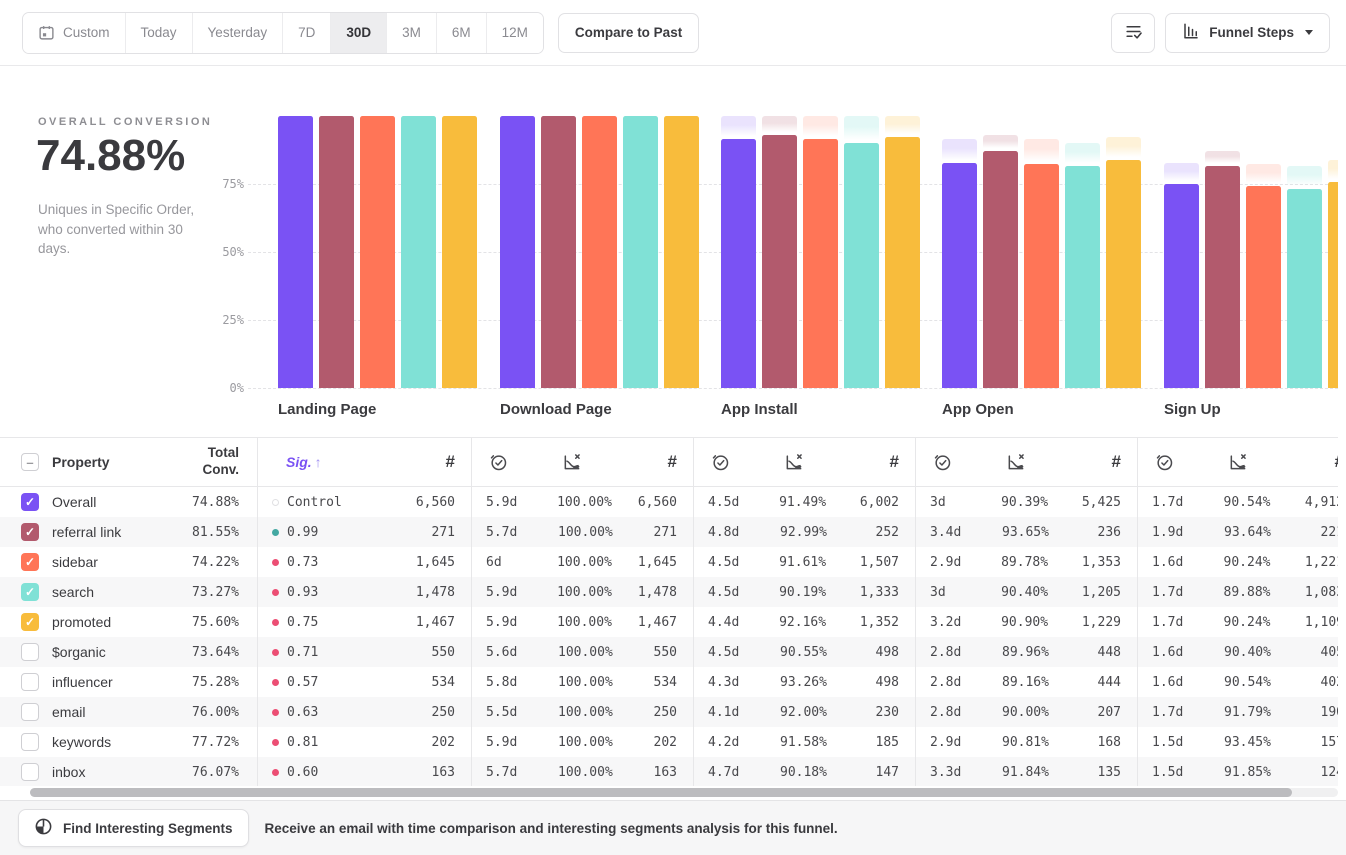 The width and height of the screenshot is (1346, 855). I want to click on step-count: 230, so click(887, 712).